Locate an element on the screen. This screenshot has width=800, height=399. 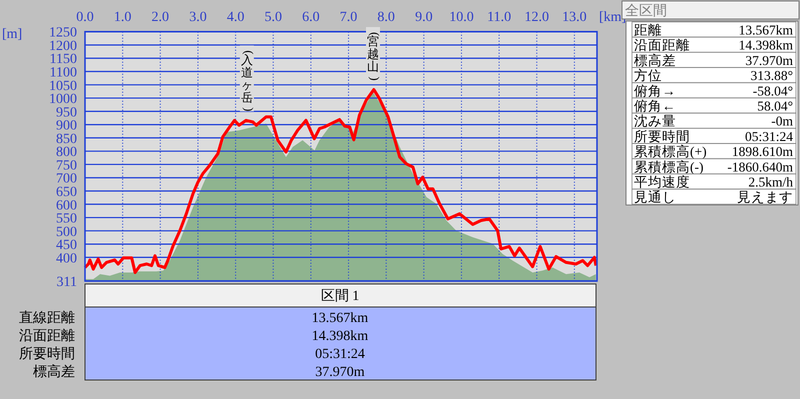
y-tick-label: 600 is located at coordinates (66, 206).